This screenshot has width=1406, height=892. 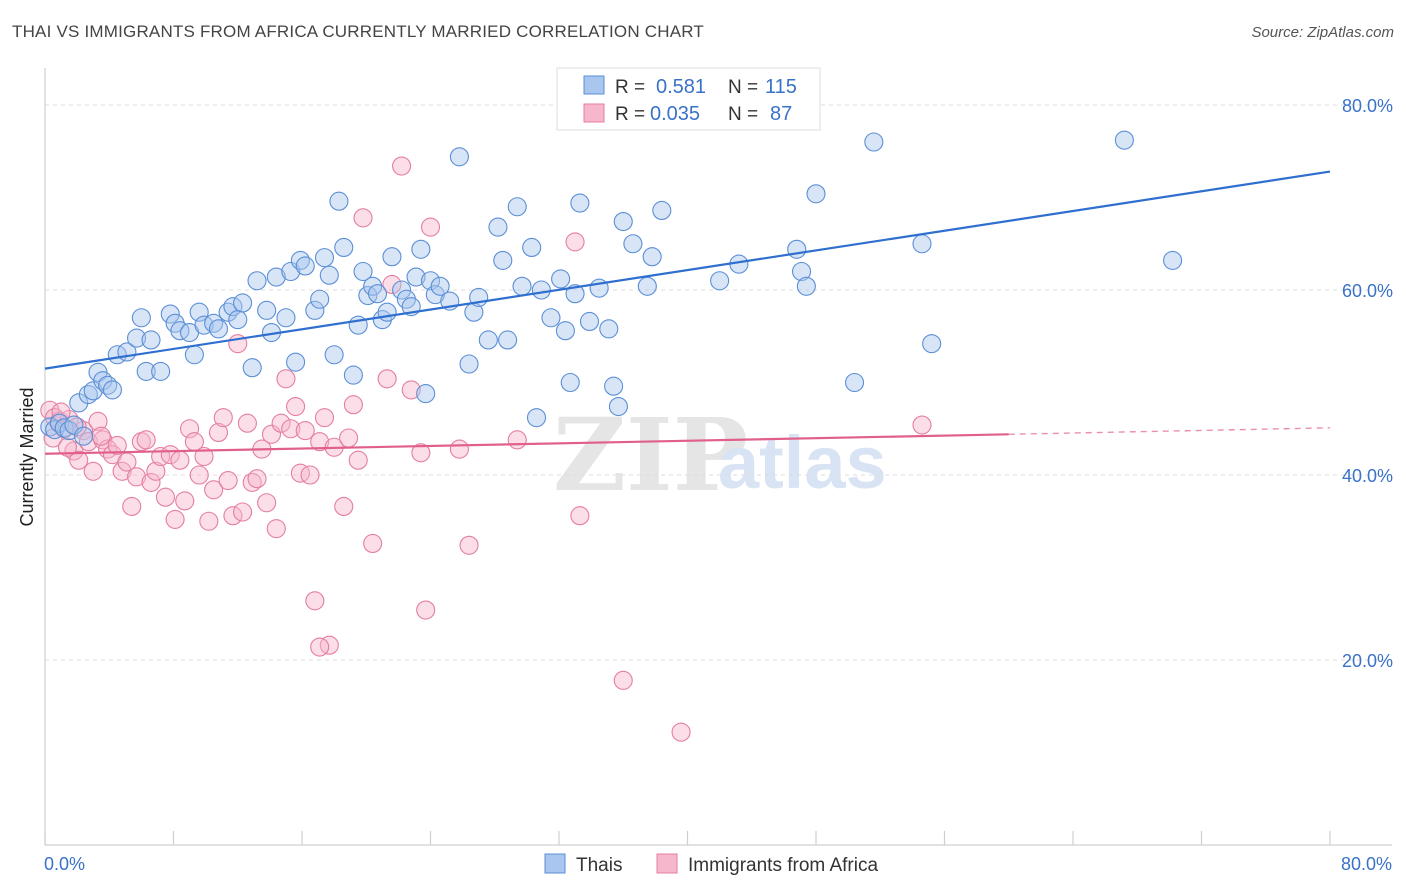 What do you see at coordinates (630, 114) in the screenshot?
I see `stats-r-label-africa: R =` at bounding box center [630, 114].